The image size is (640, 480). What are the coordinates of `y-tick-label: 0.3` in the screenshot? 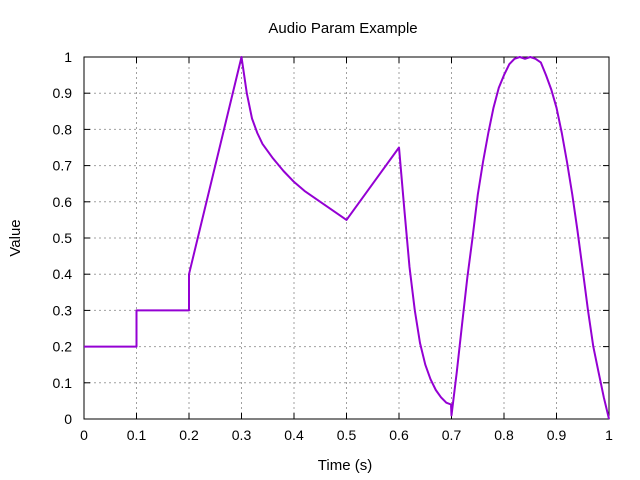 It's located at (63, 310).